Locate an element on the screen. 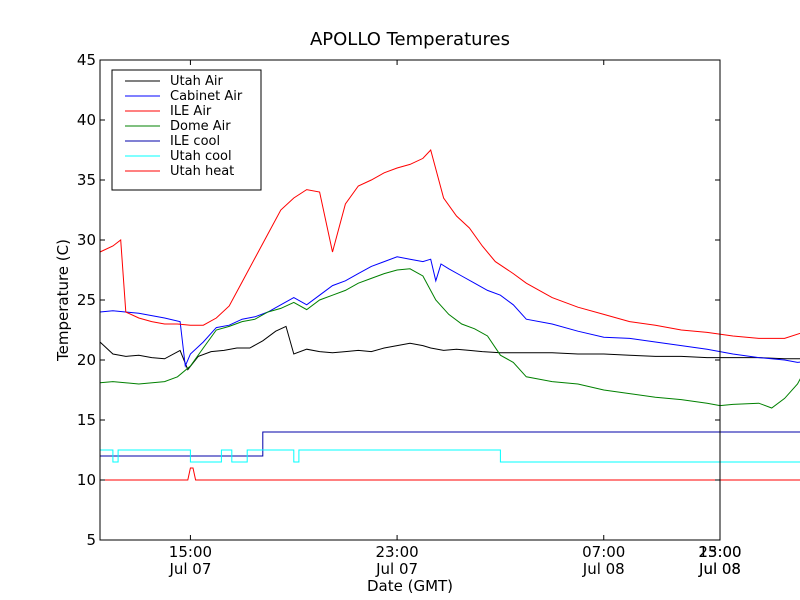 This screenshot has width=800, height=600. y-axis-label: Temperature (C) is located at coordinates (63, 300).